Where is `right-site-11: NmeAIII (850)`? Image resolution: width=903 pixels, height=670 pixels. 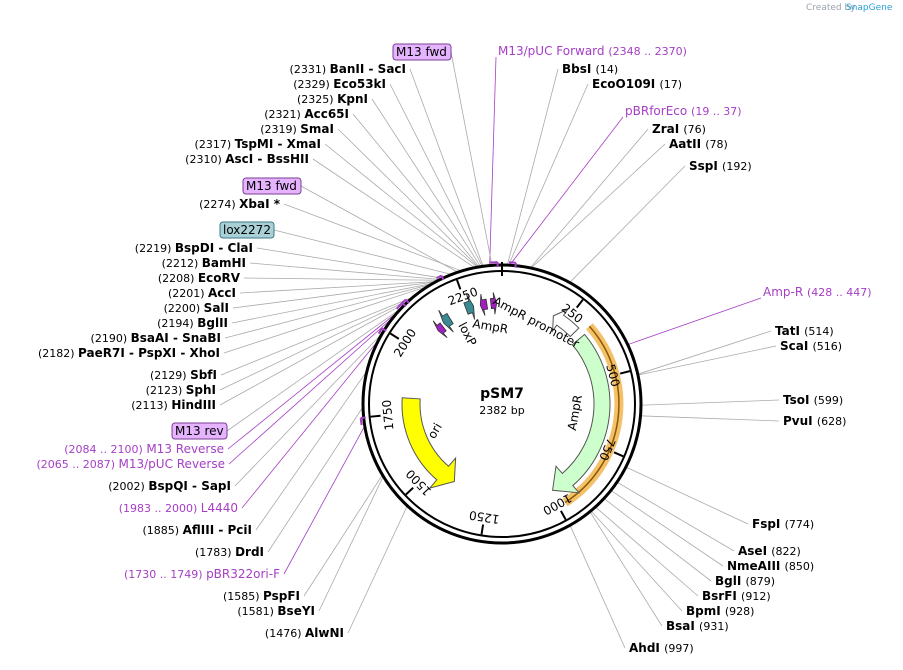 right-site-11: NmeAIII (850) is located at coordinates (770, 566).